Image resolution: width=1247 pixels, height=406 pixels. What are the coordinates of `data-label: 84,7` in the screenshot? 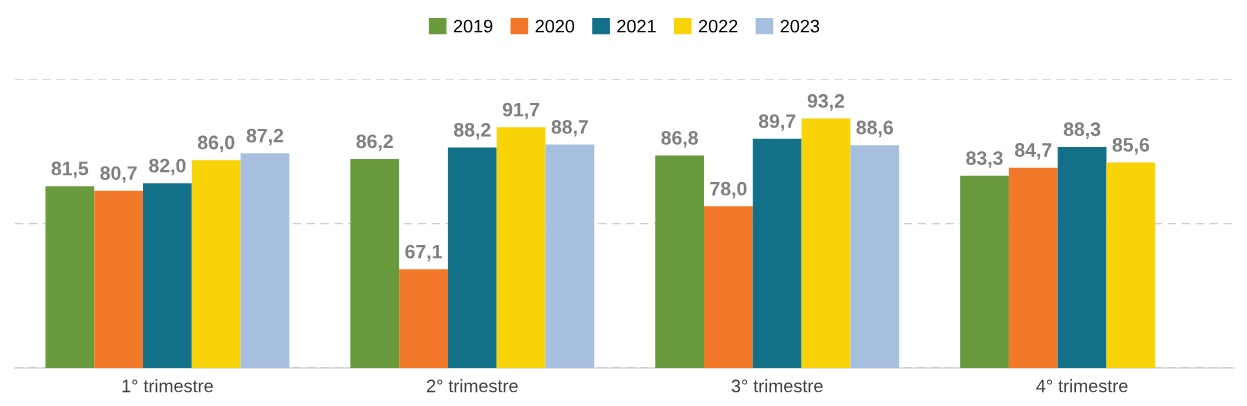 It's located at (1033, 151).